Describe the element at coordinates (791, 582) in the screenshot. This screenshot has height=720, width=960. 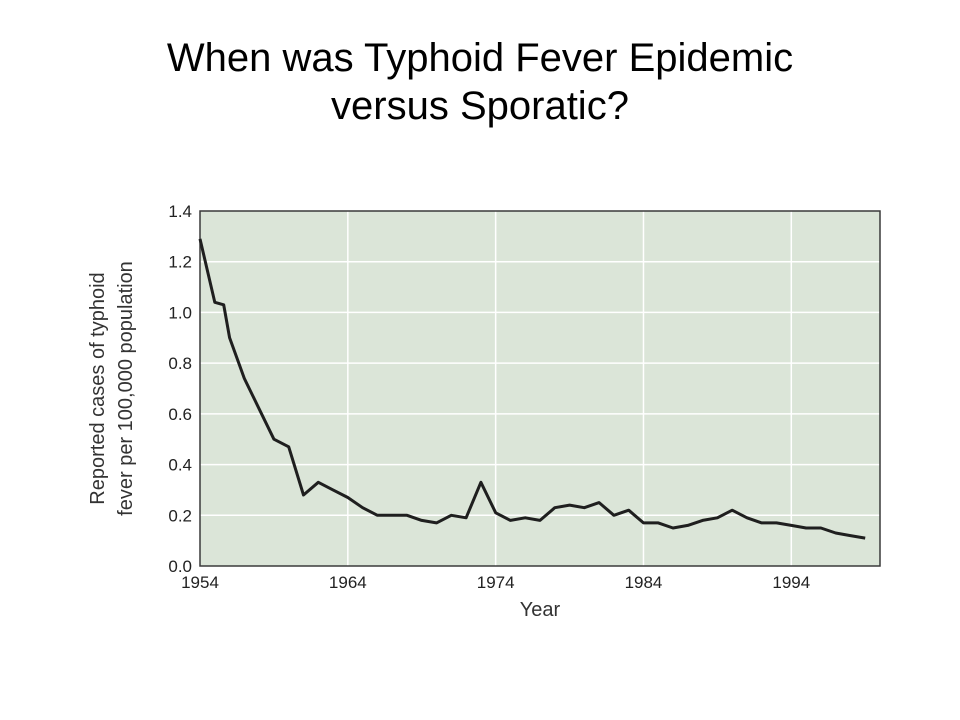
I see `x-tick-label: 1994` at that location.